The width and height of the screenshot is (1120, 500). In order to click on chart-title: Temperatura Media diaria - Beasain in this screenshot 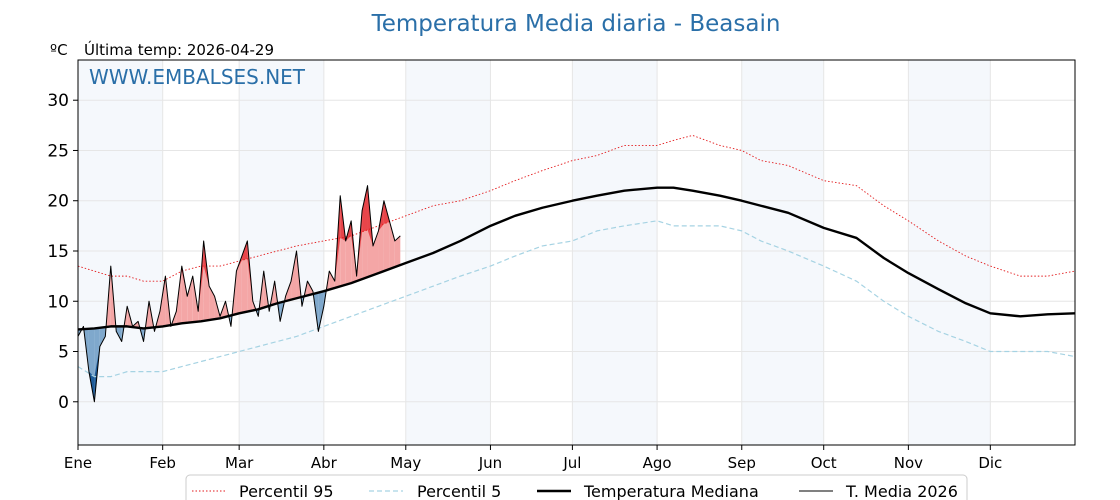, I will do `click(576, 24)`.